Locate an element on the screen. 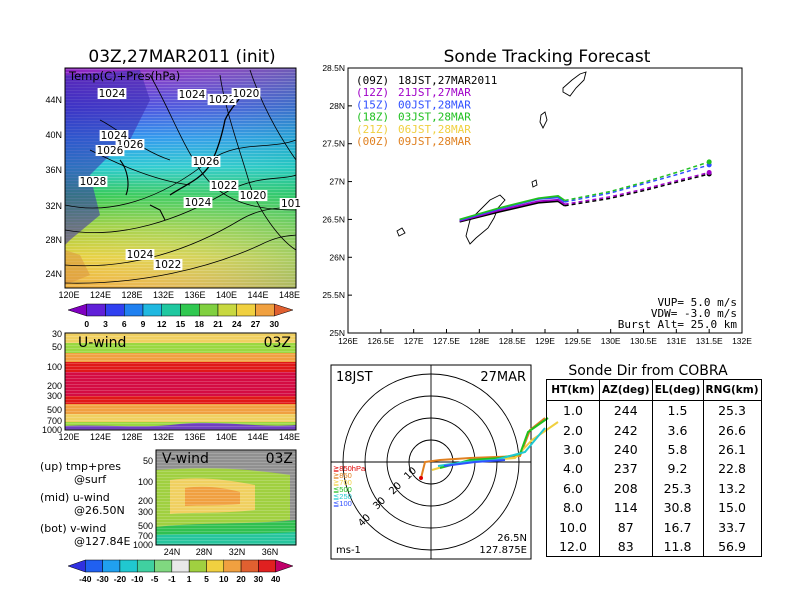 The image size is (792, 612). legend-utc: (18Z) is located at coordinates (372, 117).